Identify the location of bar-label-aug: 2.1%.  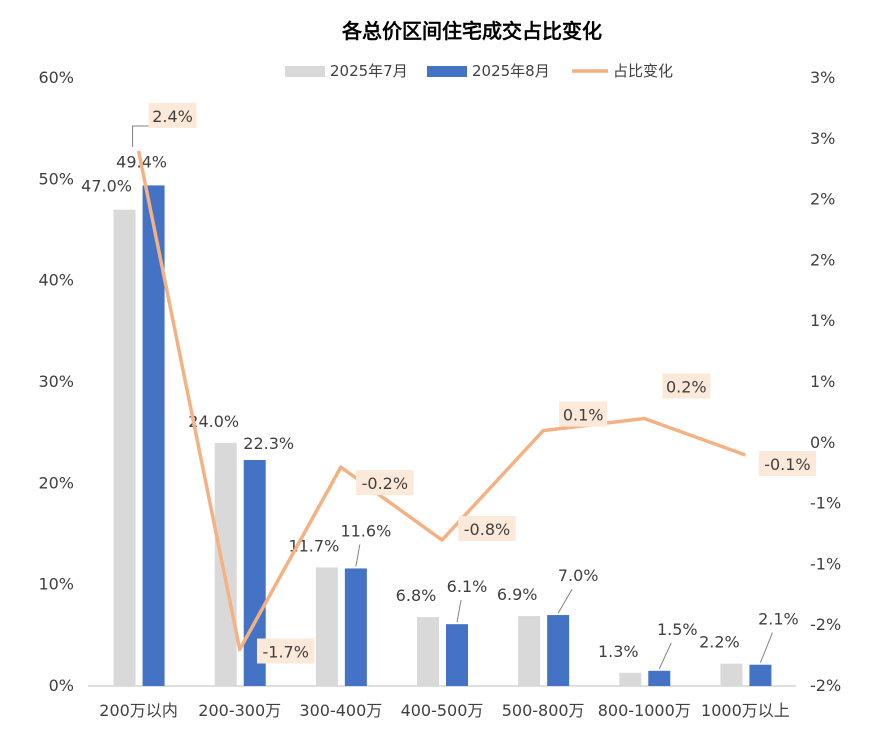
(778, 619).